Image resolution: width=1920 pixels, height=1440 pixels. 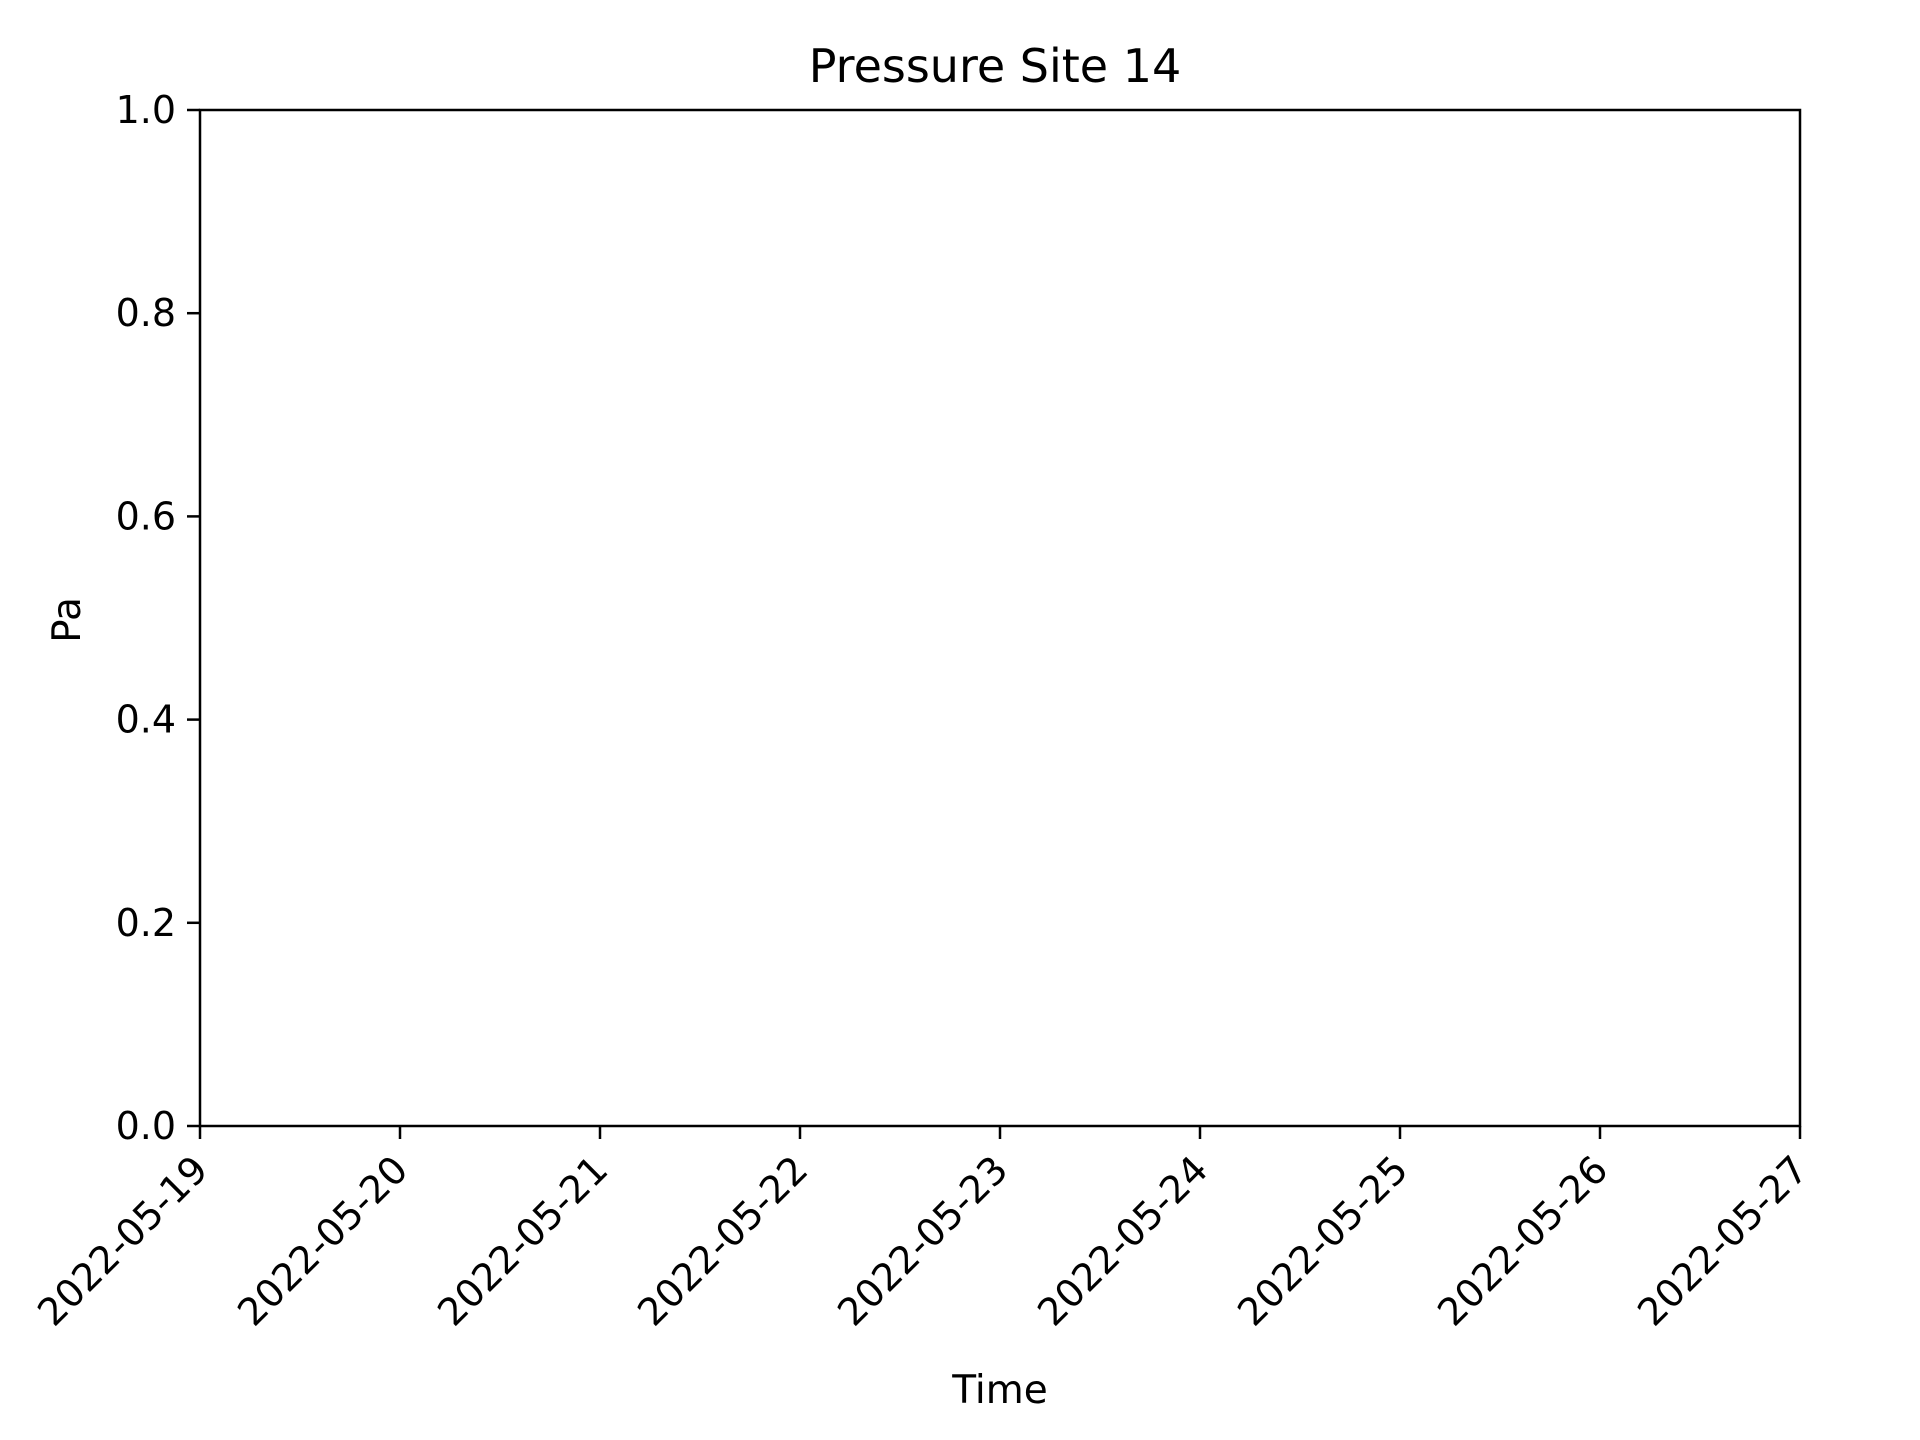 I want to click on chart-title: Pressure Site 14, so click(x=995, y=66).